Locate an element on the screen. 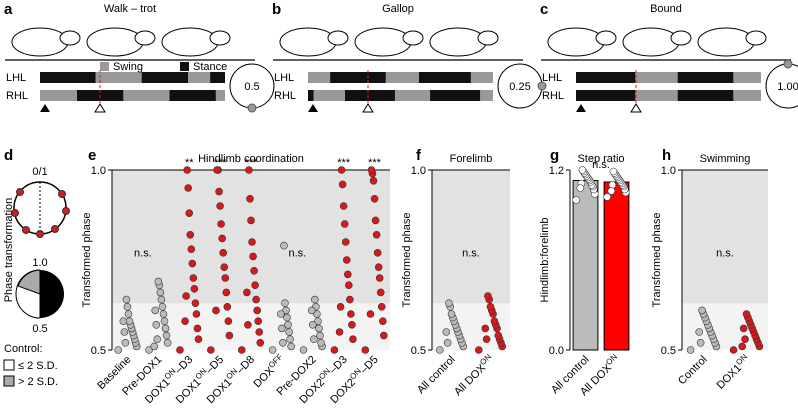 This screenshot has height=415, width=798. legend-label: Stance is located at coordinates (210, 67).